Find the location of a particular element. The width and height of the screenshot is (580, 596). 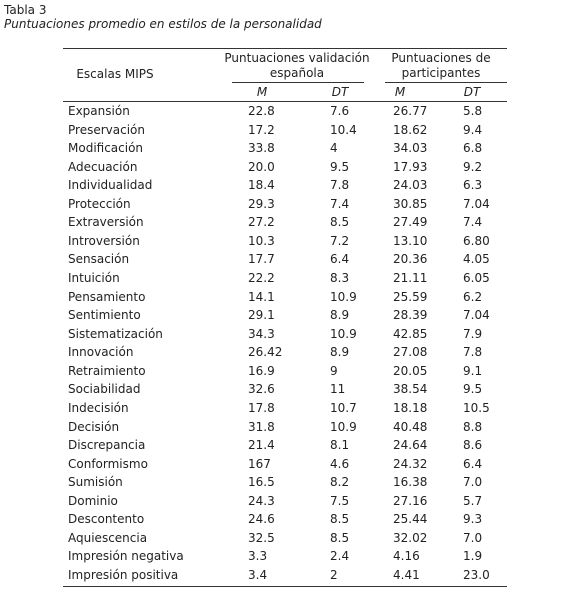

cell: 8.3 is located at coordinates (340, 278).